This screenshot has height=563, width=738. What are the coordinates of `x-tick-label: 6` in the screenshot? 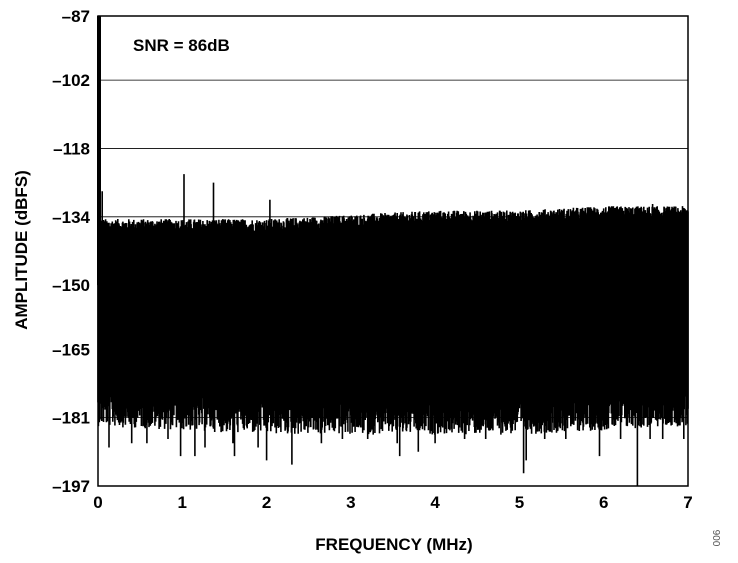 It's located at (603, 502).